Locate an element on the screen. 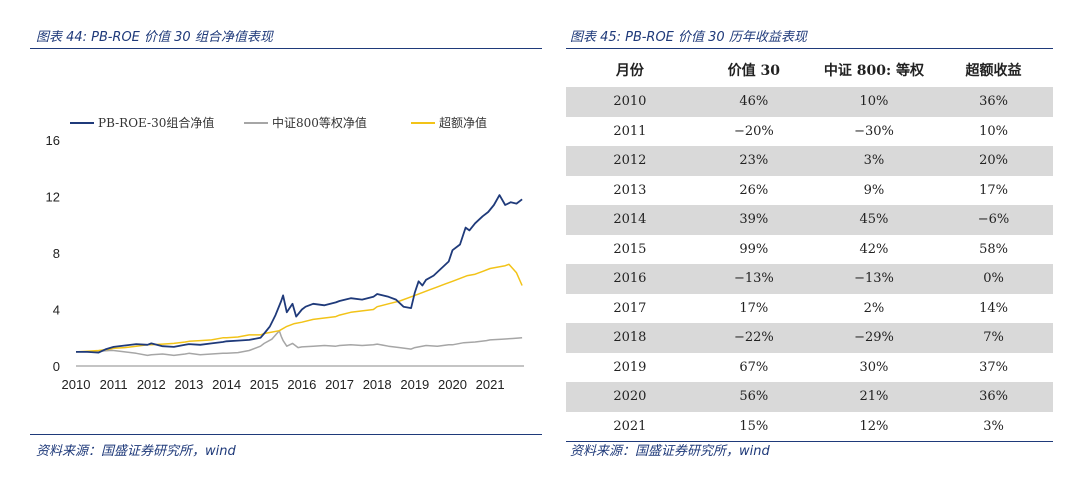  table-top-rule is located at coordinates (809, 48).